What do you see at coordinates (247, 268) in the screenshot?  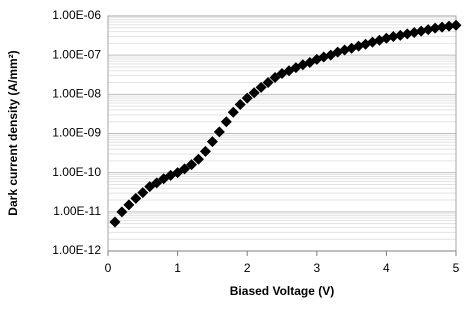 I see `x-tick-label: 2` at bounding box center [247, 268].